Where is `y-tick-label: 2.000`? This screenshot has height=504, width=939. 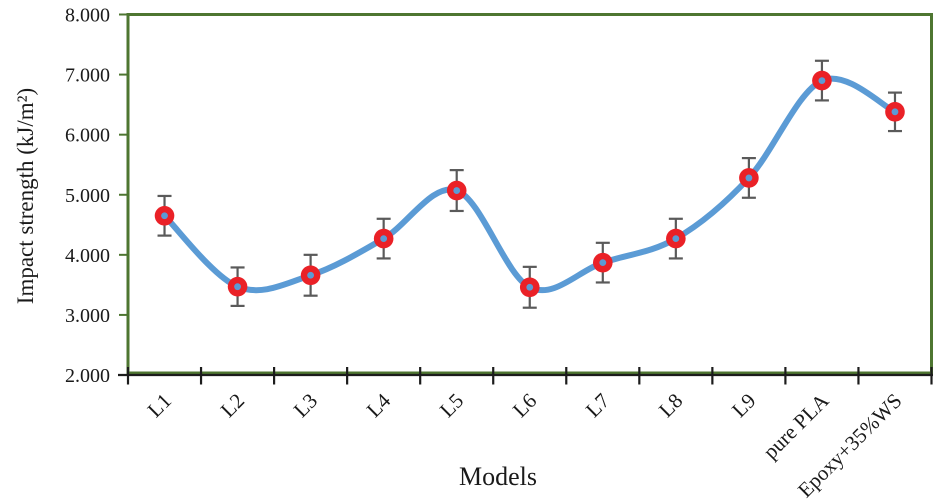 y-tick-label: 2.000 is located at coordinates (87, 376).